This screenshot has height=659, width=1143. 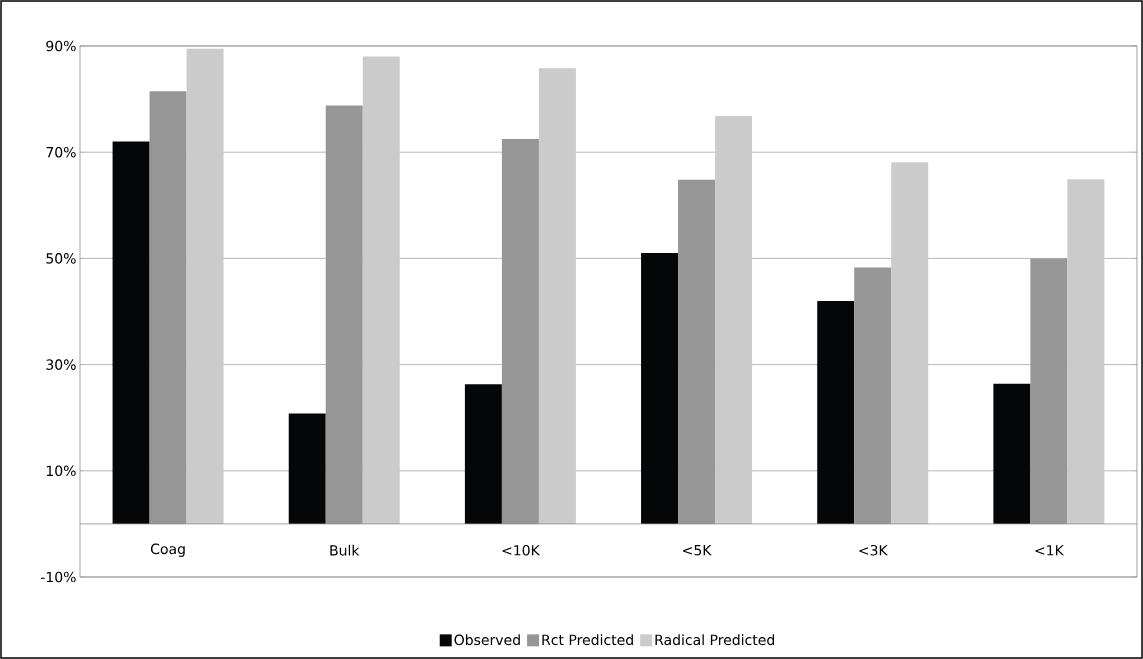 I want to click on y-tick-label: 70%, so click(x=61, y=152).